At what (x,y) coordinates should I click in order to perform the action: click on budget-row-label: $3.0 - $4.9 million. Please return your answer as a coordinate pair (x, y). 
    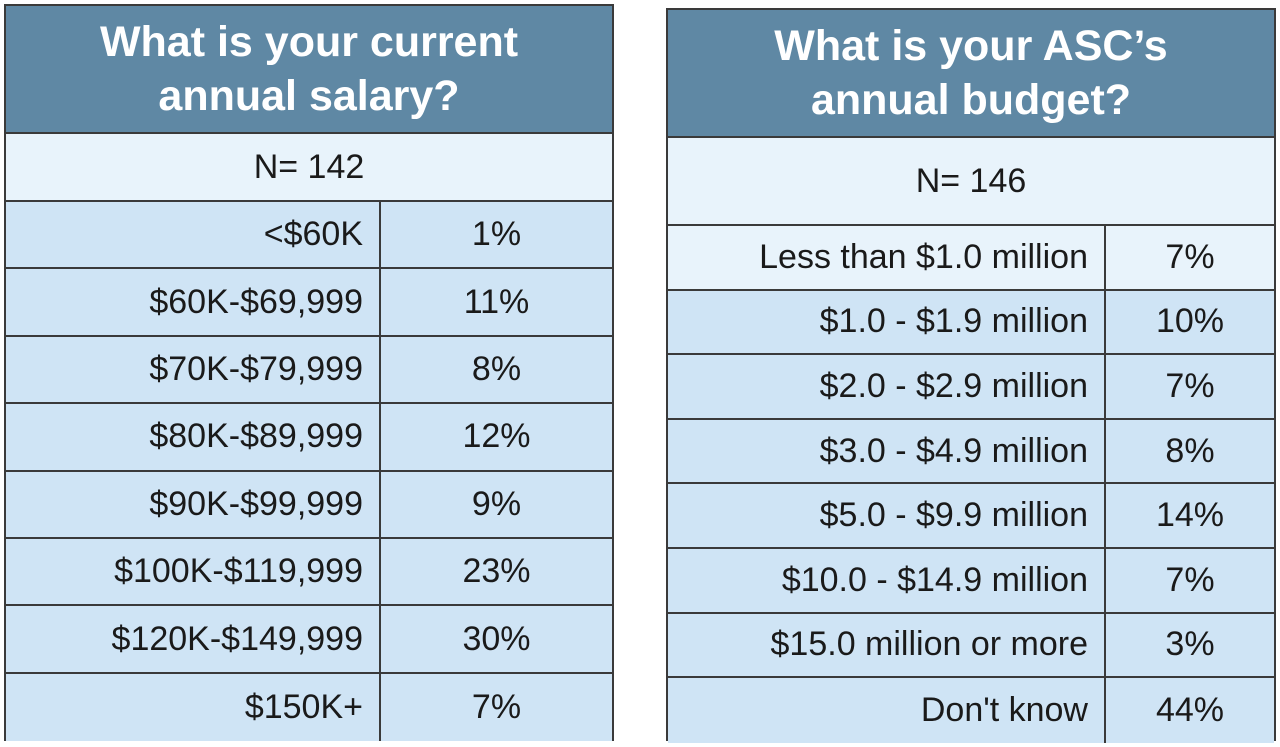
    Looking at the image, I should click on (887, 451).